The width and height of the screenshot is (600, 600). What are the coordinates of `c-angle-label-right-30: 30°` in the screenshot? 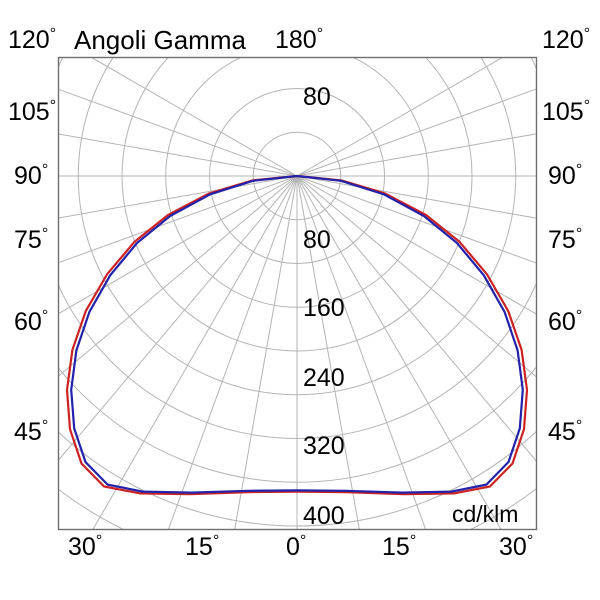 It's located at (516, 546).